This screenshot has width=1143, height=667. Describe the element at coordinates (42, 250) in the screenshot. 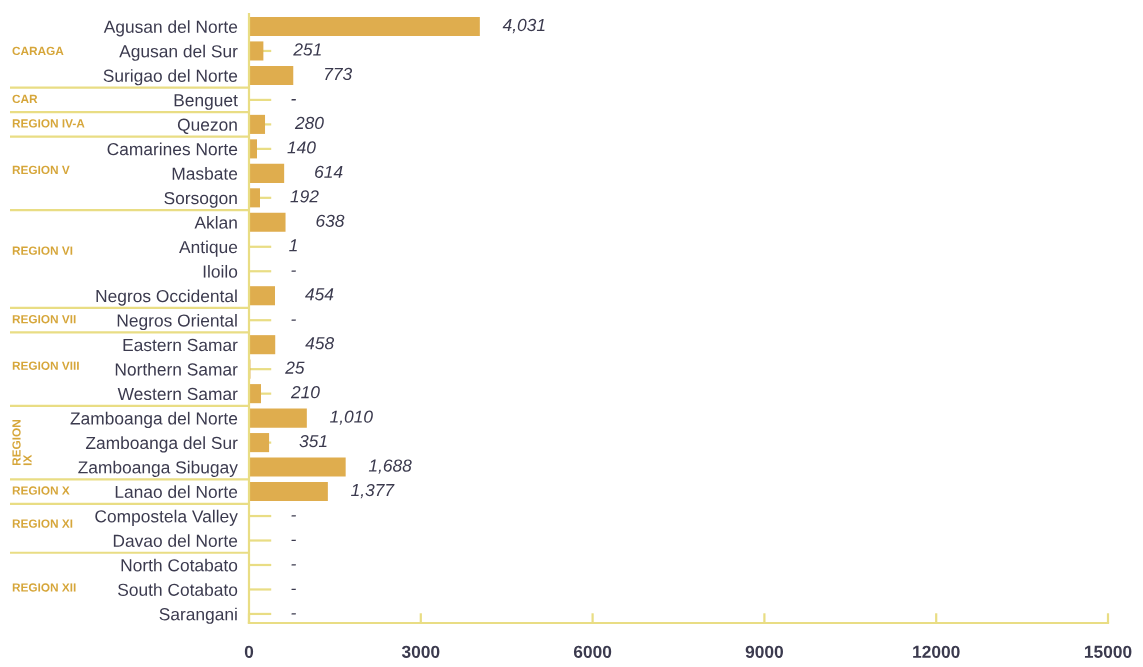

I see `text: REGION VI` at that location.